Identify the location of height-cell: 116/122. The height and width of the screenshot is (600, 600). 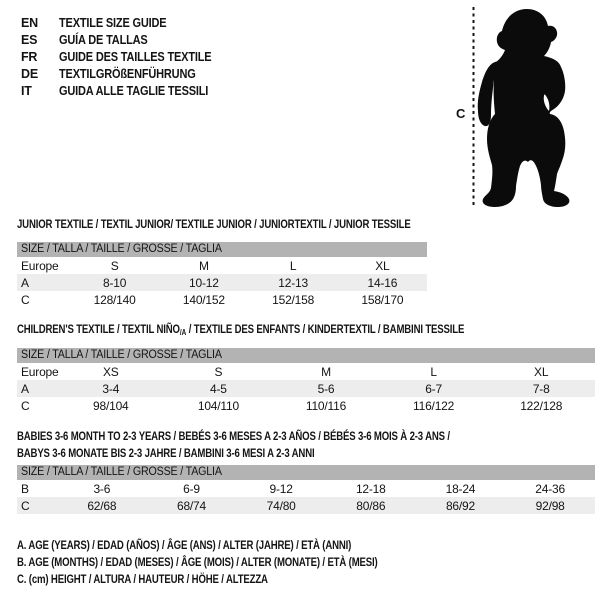
(434, 405).